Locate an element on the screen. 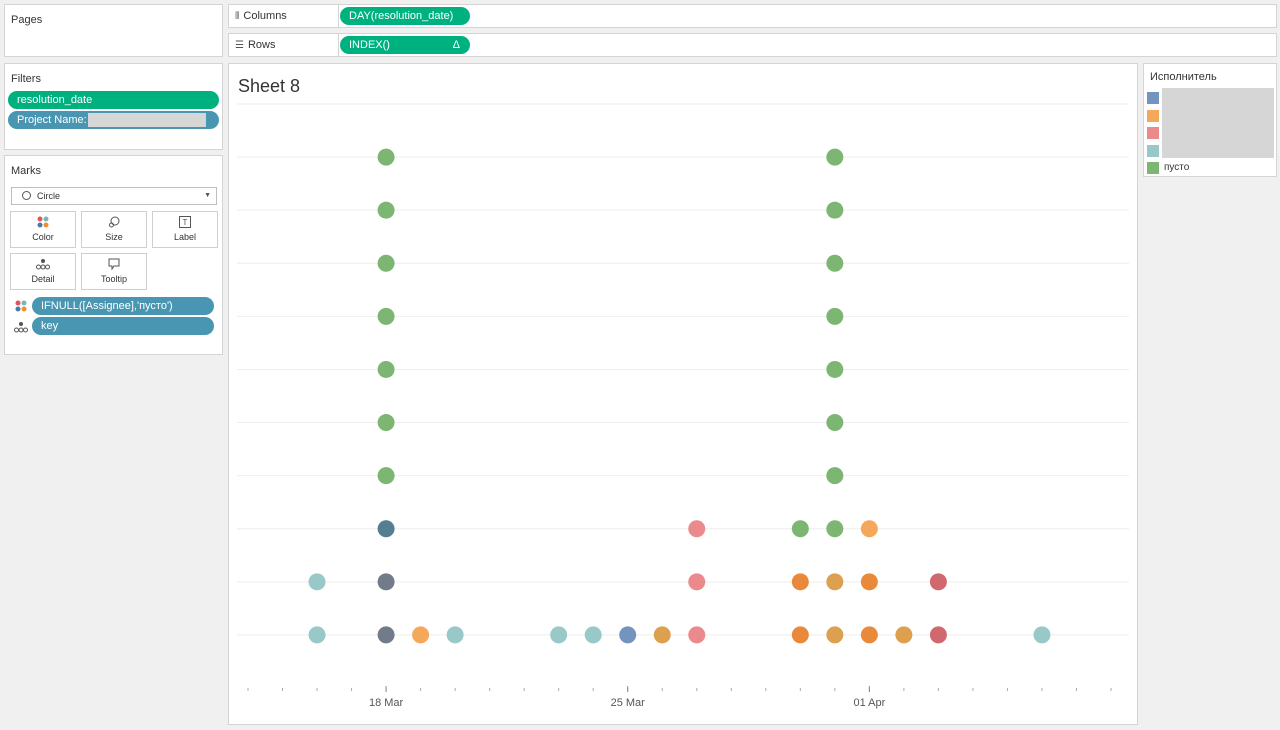 The image size is (1280, 730). size-label: Size is located at coordinates (114, 237).